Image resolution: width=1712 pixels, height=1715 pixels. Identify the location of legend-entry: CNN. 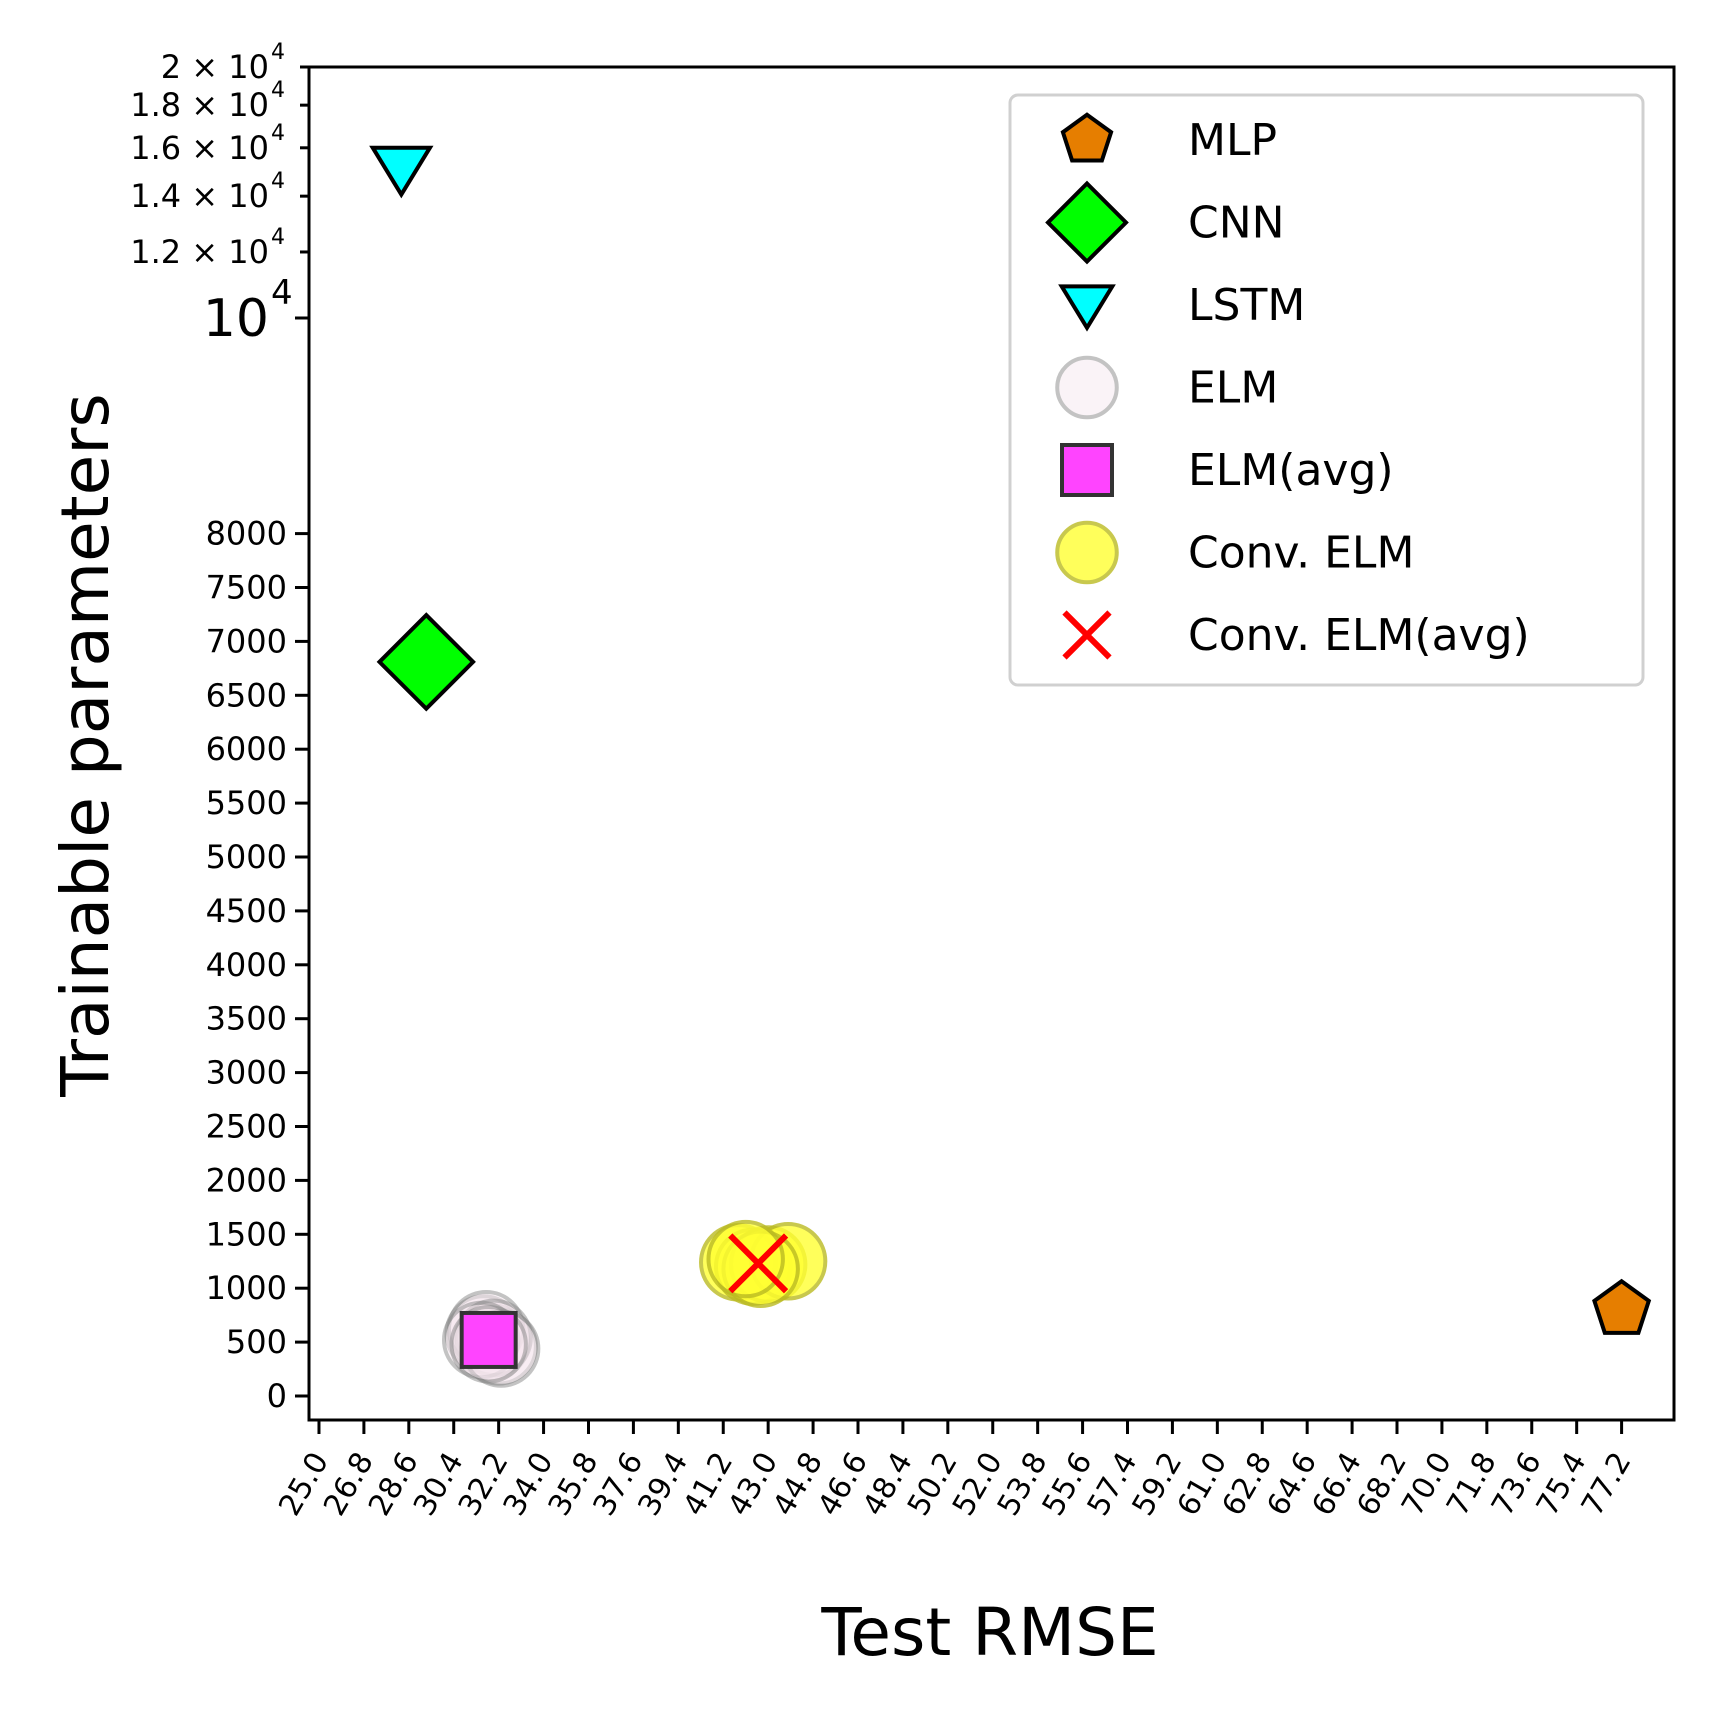
(1236, 223).